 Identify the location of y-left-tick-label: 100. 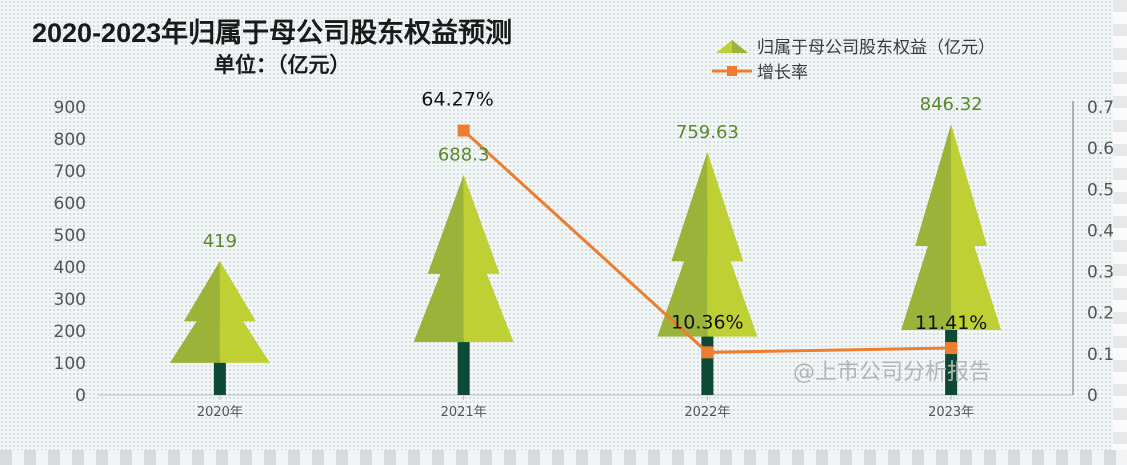
(70, 364).